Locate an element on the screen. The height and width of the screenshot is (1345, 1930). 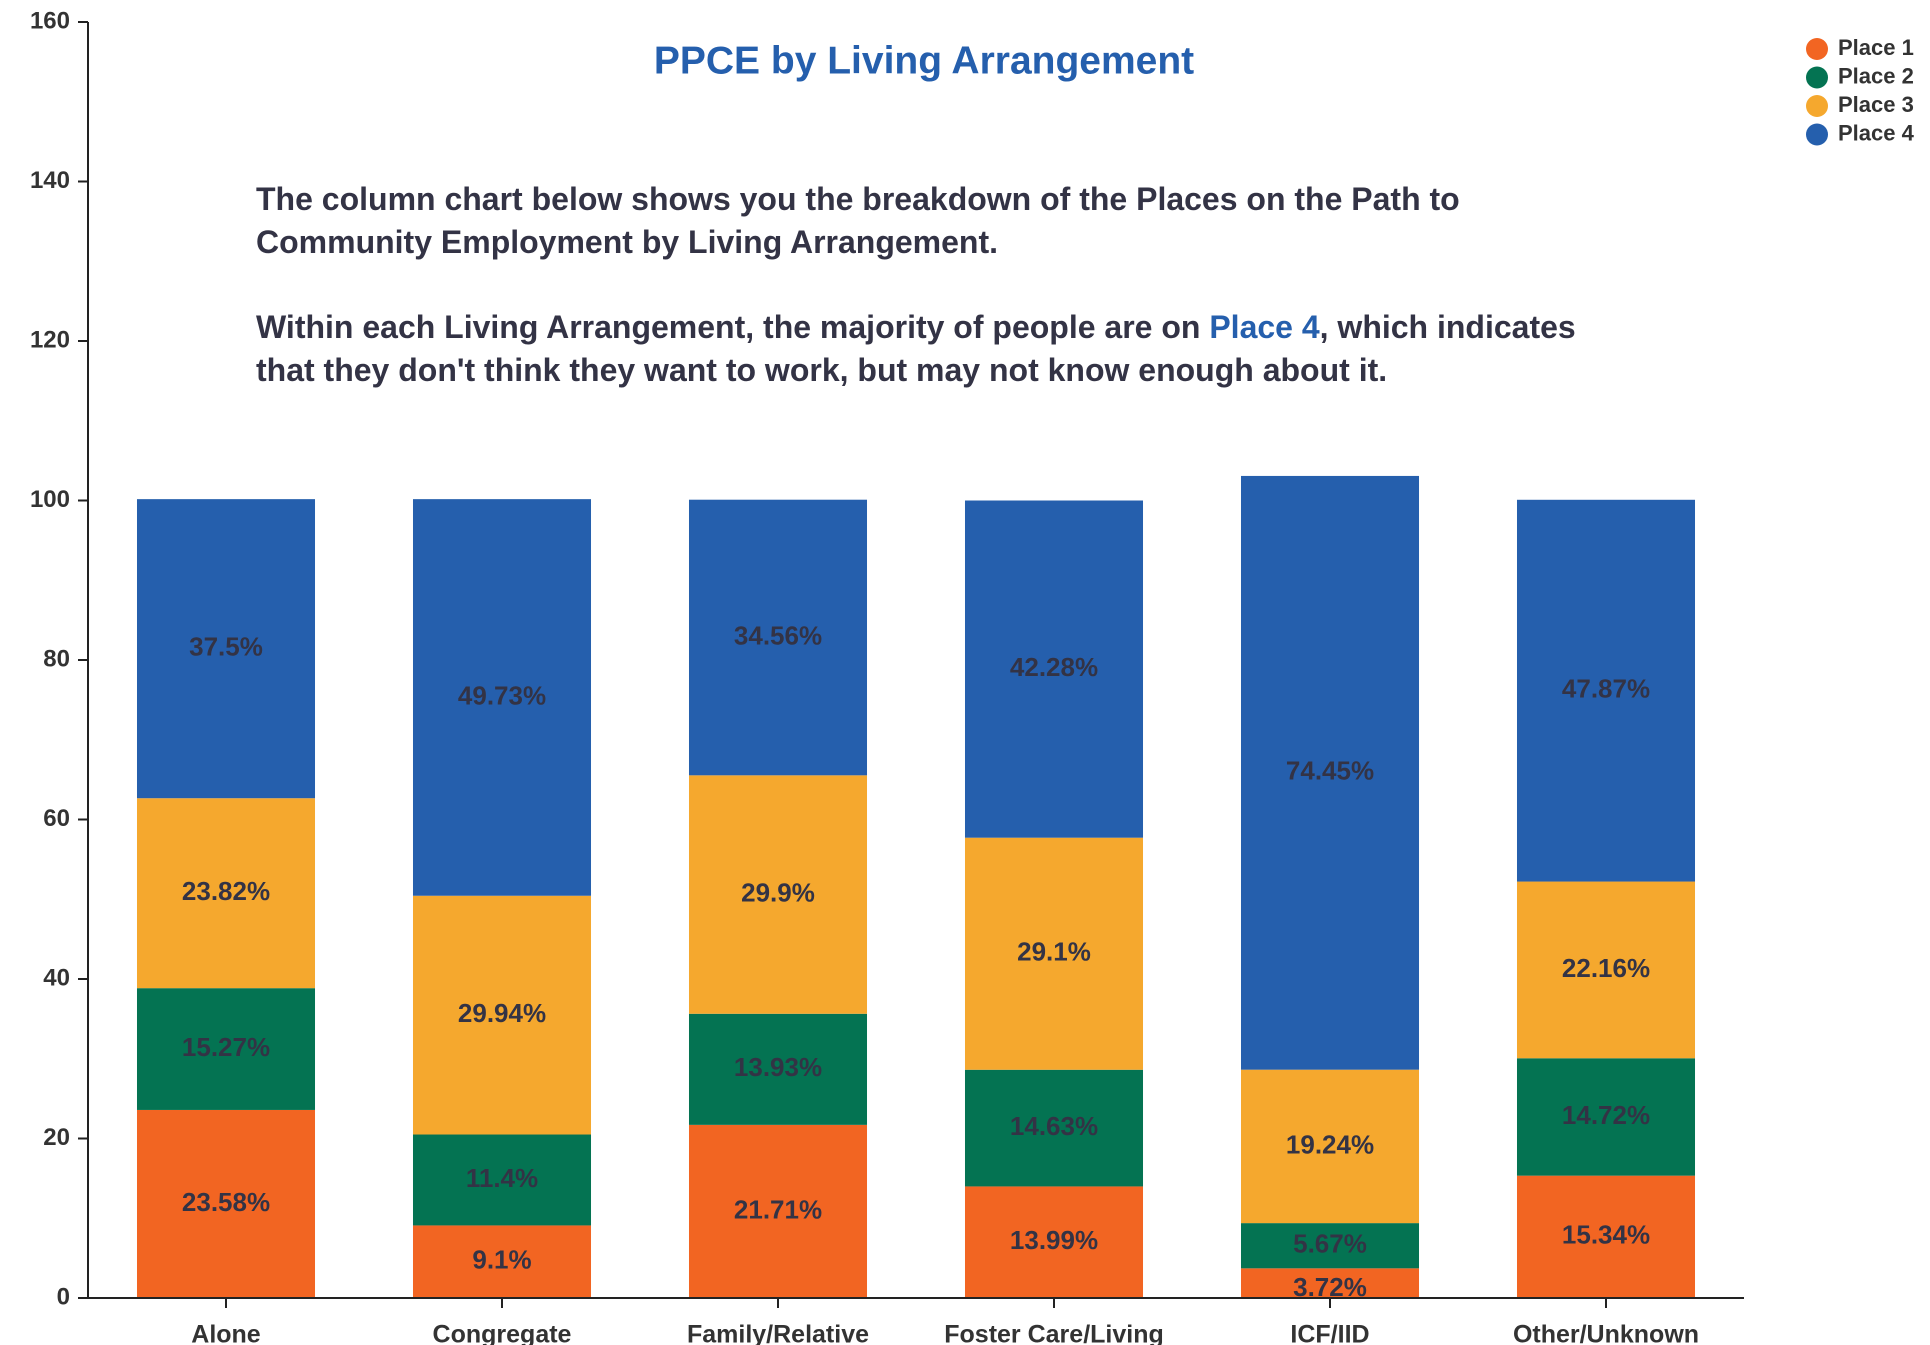
y-tick-label: 140 is located at coordinates (50, 180).